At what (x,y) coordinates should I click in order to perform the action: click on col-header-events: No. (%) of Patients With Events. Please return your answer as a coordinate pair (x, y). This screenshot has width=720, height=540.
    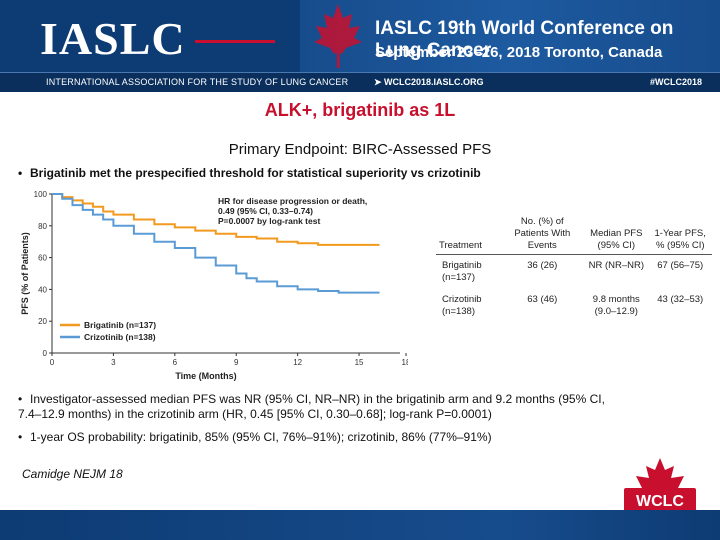
    Looking at the image, I should click on (542, 234).